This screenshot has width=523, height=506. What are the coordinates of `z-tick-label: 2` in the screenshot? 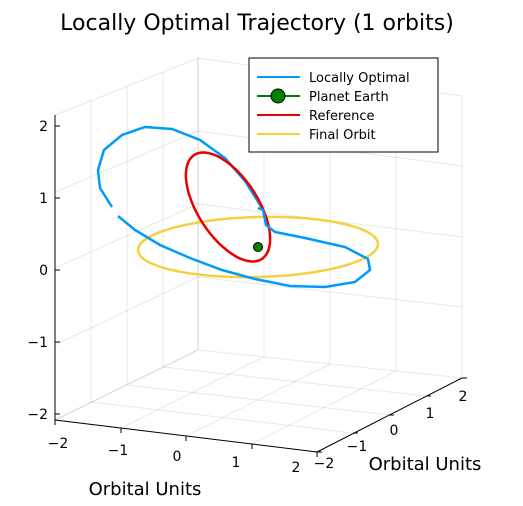 It's located at (43, 127).